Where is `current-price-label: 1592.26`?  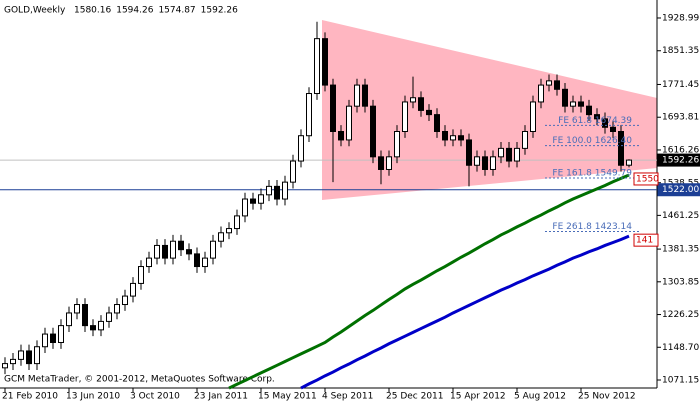 current-price-label: 1592.26 is located at coordinates (680, 161).